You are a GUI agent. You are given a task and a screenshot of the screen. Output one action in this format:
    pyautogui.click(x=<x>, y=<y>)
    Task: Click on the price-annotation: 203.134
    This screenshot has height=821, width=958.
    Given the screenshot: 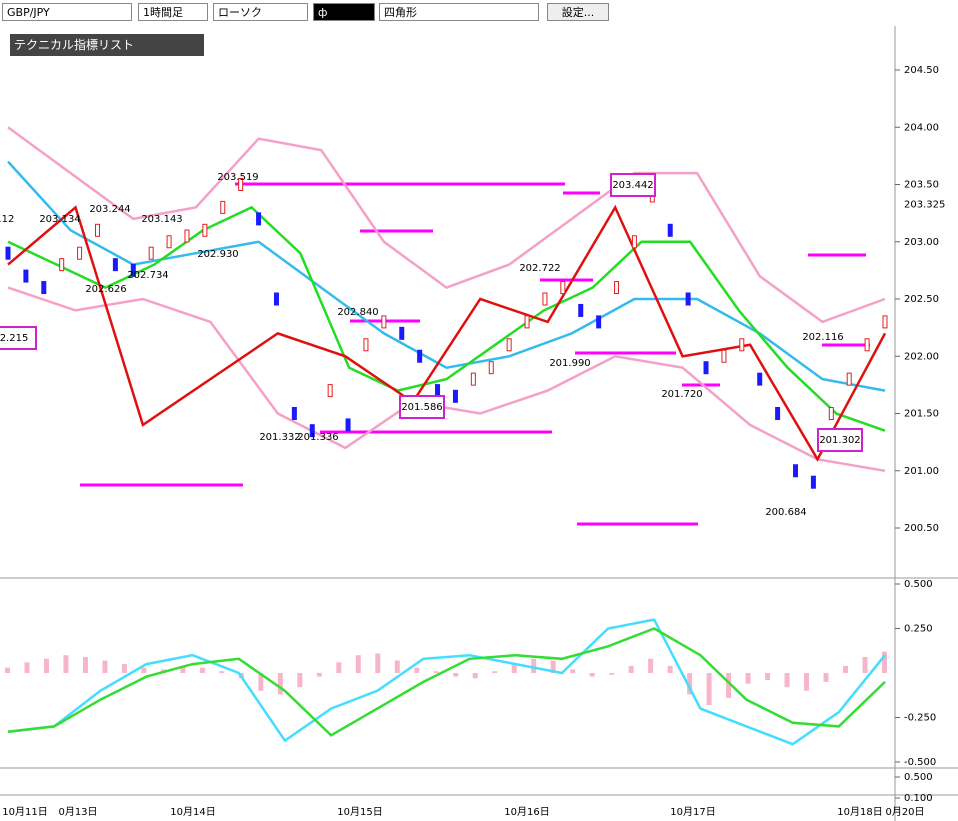 What is the action you would take?
    pyautogui.click(x=59, y=219)
    